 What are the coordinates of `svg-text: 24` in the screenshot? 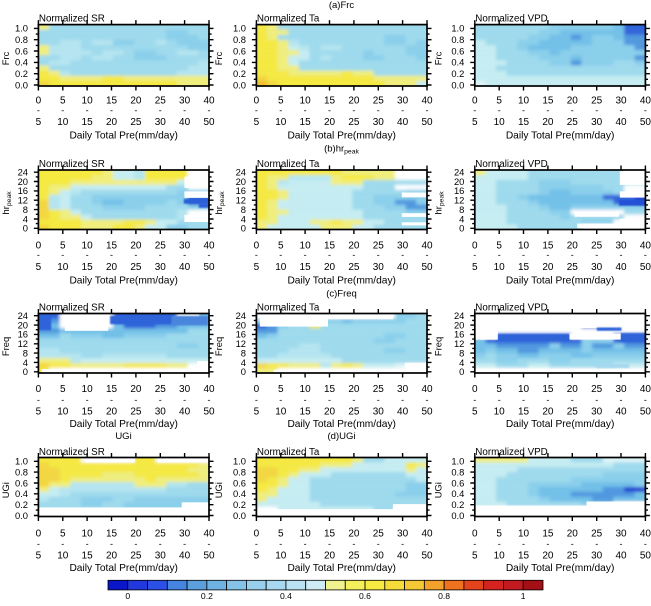 It's located at (459, 172).